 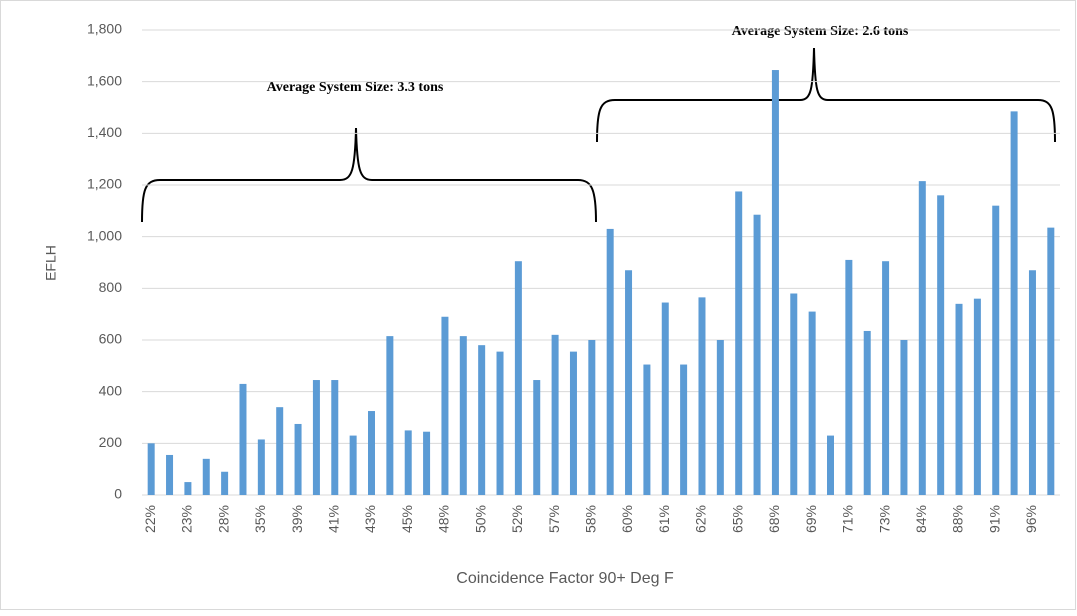 What do you see at coordinates (260, 519) in the screenshot?
I see `x-tick-label: 35%` at bounding box center [260, 519].